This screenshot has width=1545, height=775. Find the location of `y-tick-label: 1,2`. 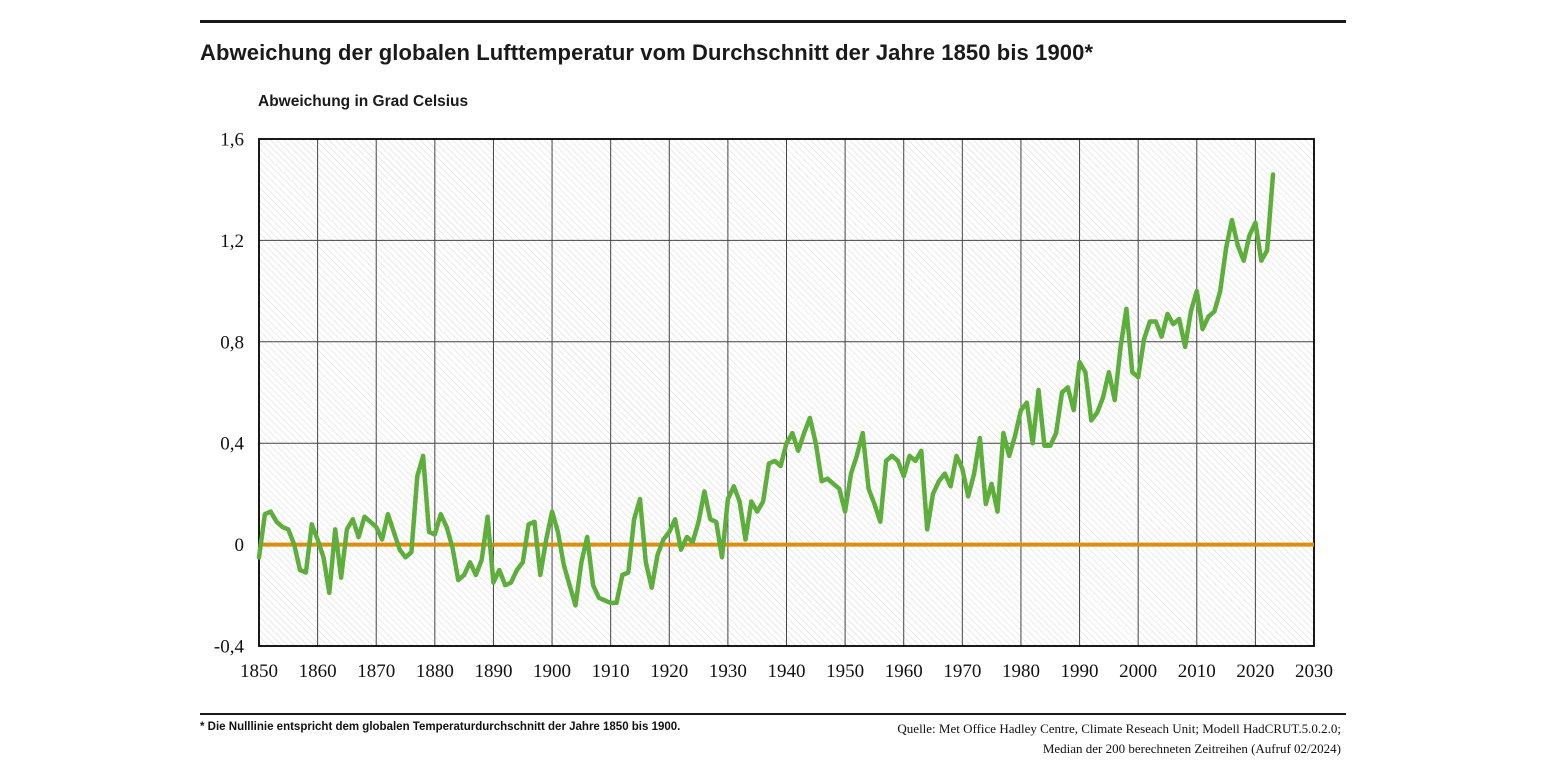

y-tick-label: 1,2 is located at coordinates (232, 241).